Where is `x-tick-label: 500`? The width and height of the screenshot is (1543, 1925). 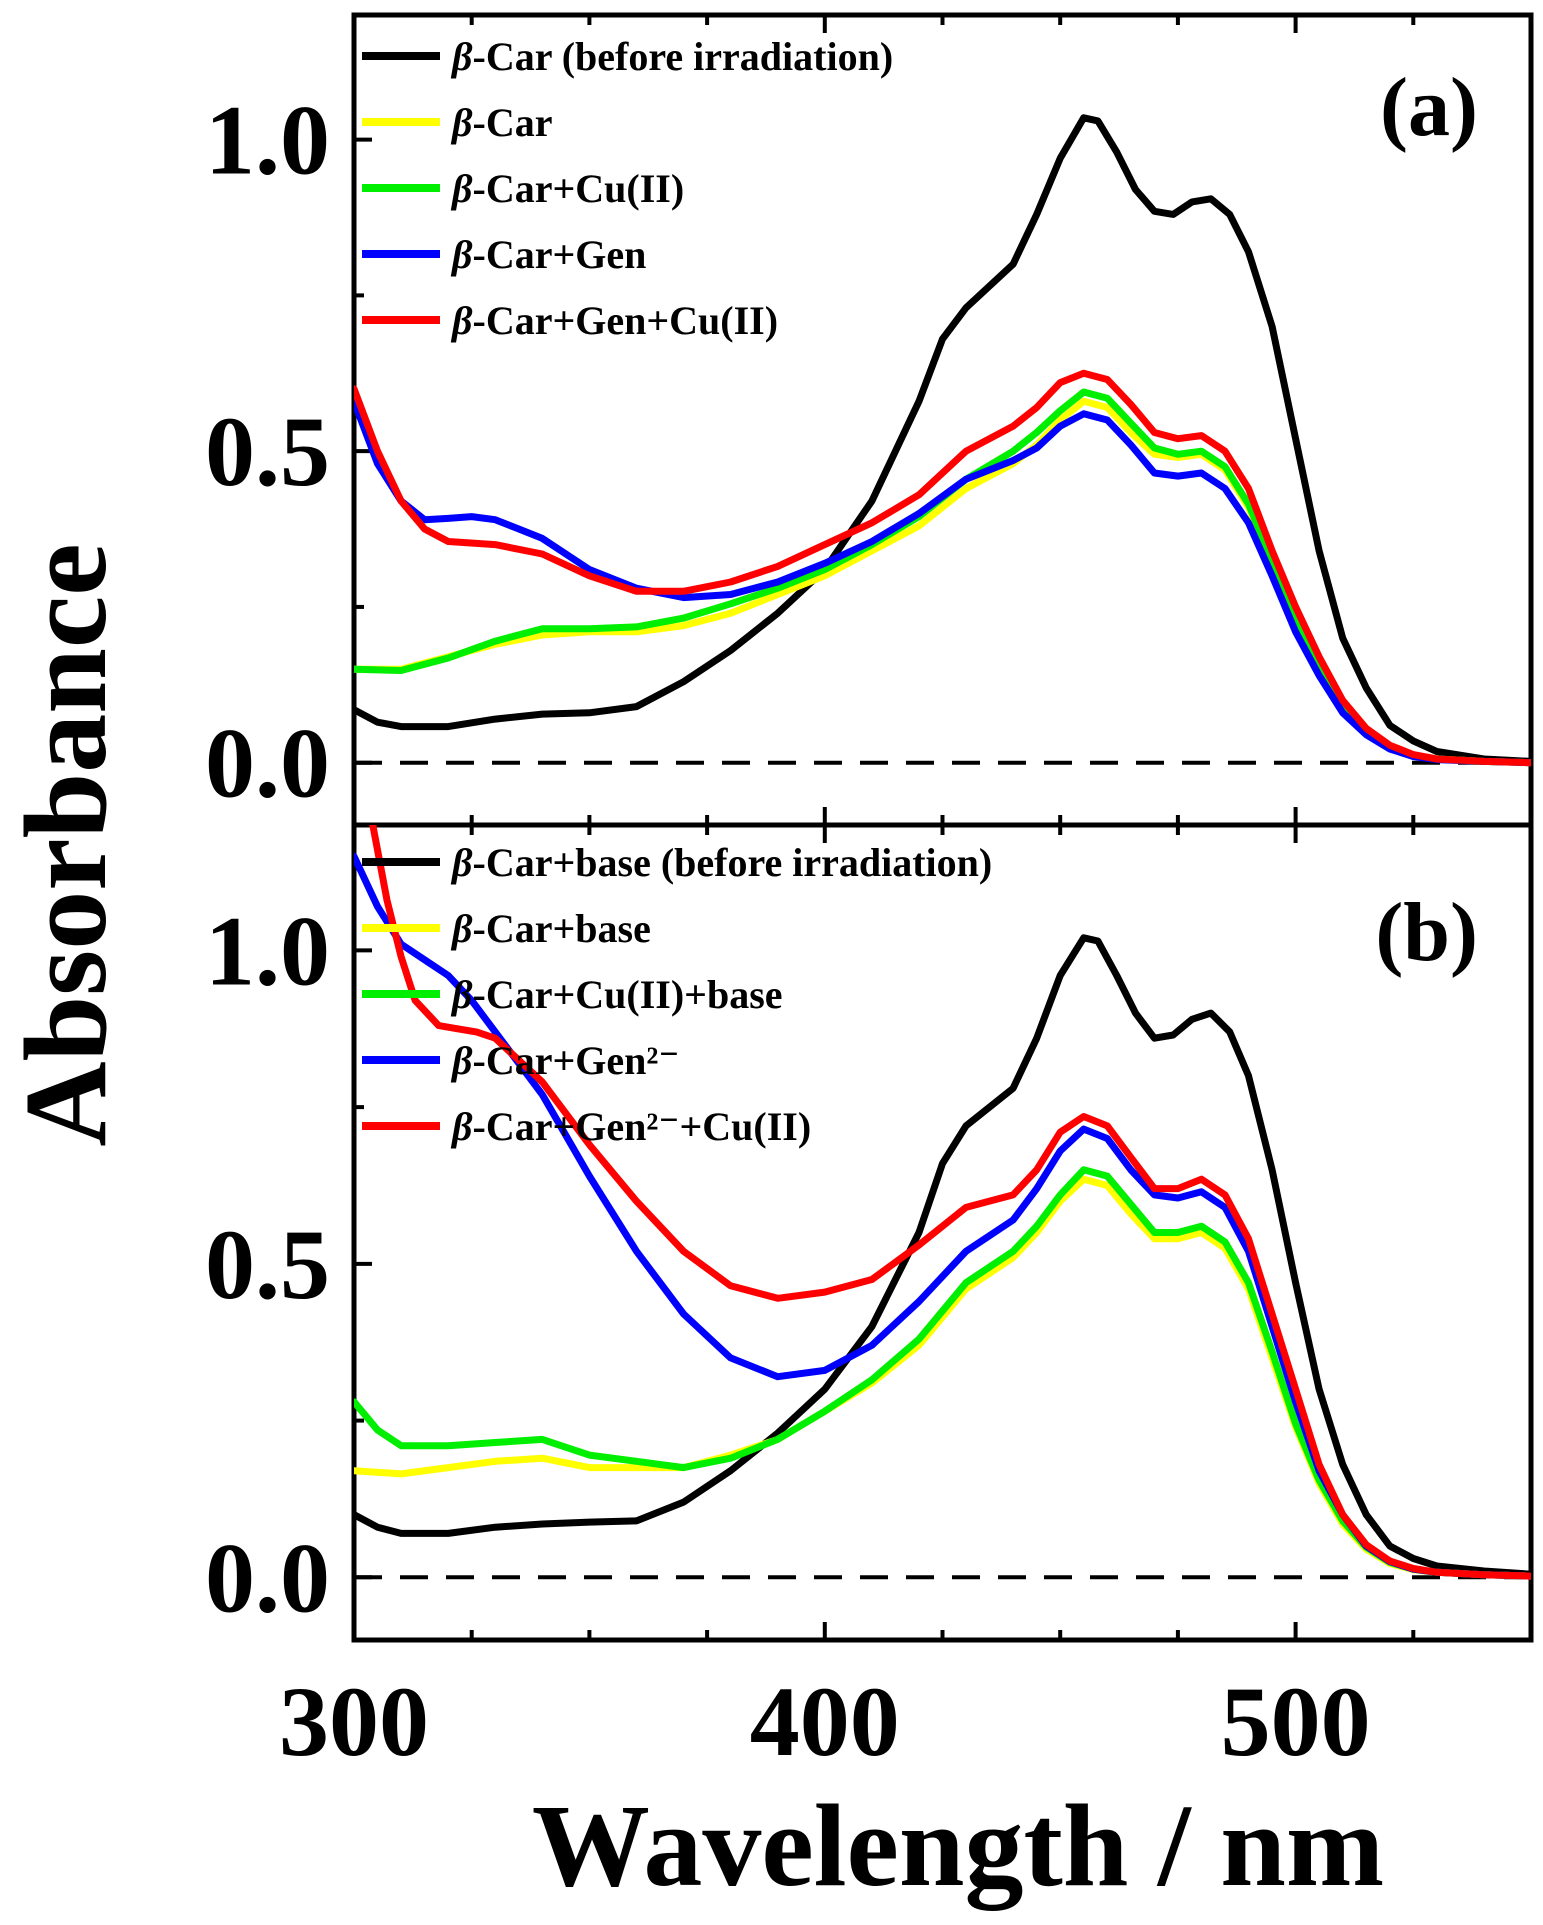
x-tick-label: 500 is located at coordinates (1296, 1721).